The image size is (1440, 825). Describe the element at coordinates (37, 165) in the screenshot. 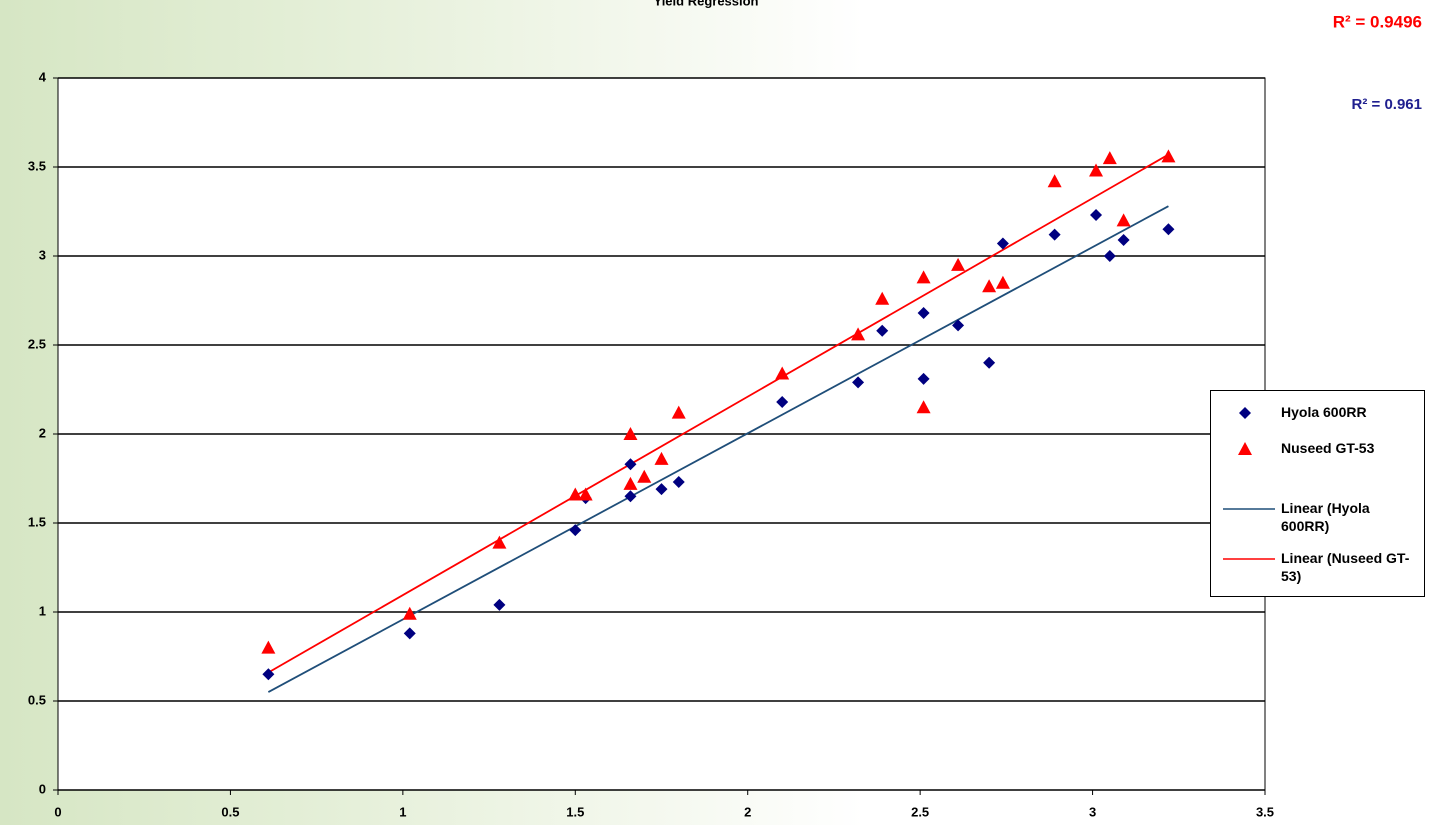

I see `y-tick-label: 3.5` at that location.